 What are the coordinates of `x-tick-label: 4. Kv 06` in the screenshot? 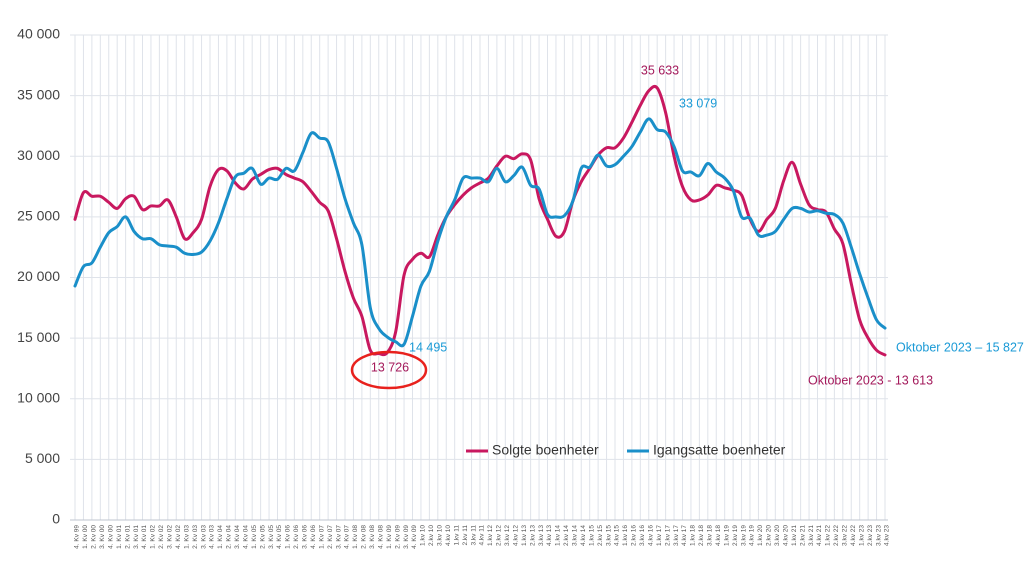 It's located at (313, 537).